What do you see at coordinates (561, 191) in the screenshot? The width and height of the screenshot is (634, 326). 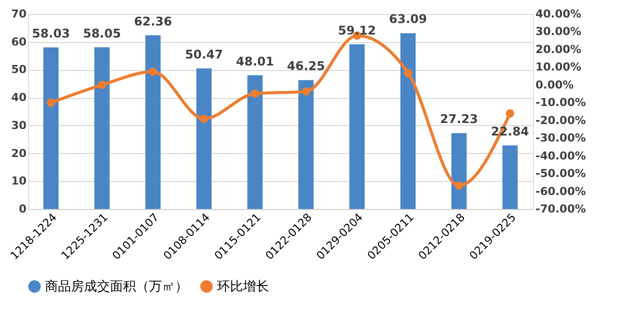 I see `y2-tick-label: -60.00%` at bounding box center [561, 191].